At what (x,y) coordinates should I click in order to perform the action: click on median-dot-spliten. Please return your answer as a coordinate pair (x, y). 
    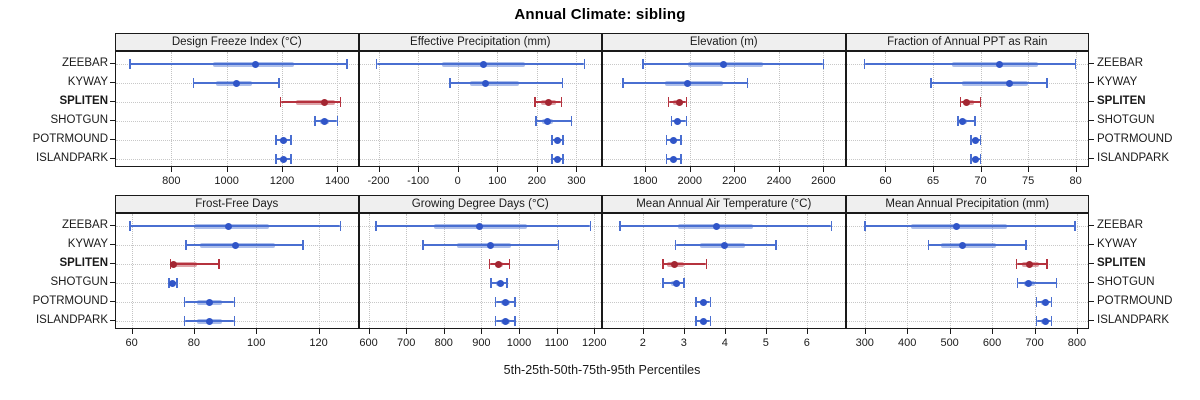
    Looking at the image, I should click on (675, 264).